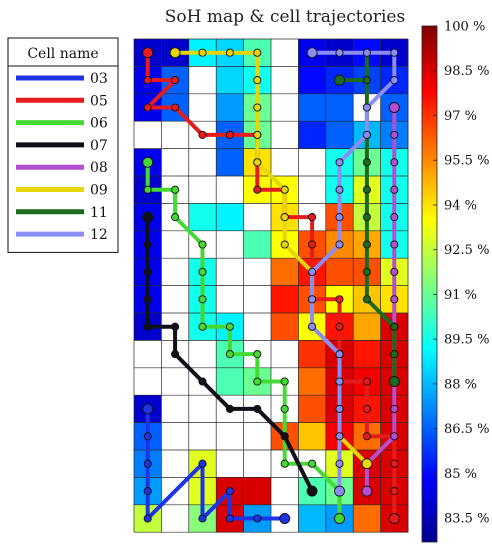 The width and height of the screenshot is (492, 550). I want to click on series-line, so click(367, 217).